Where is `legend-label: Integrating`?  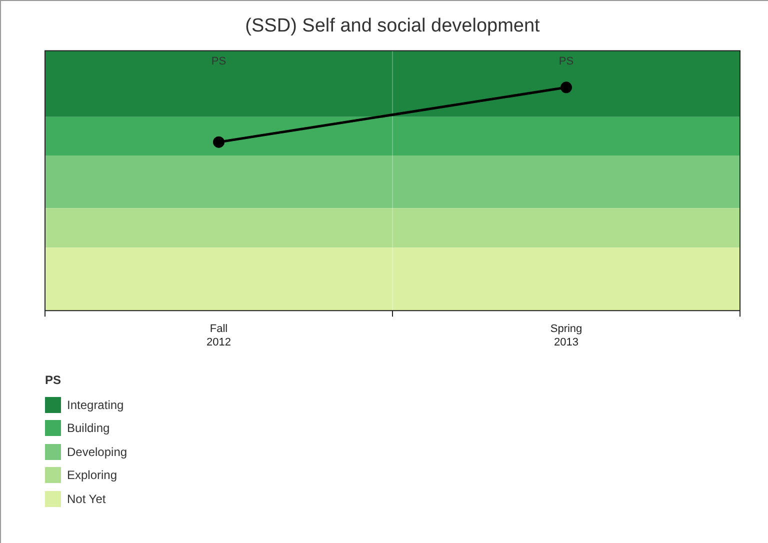 legend-label: Integrating is located at coordinates (95, 405).